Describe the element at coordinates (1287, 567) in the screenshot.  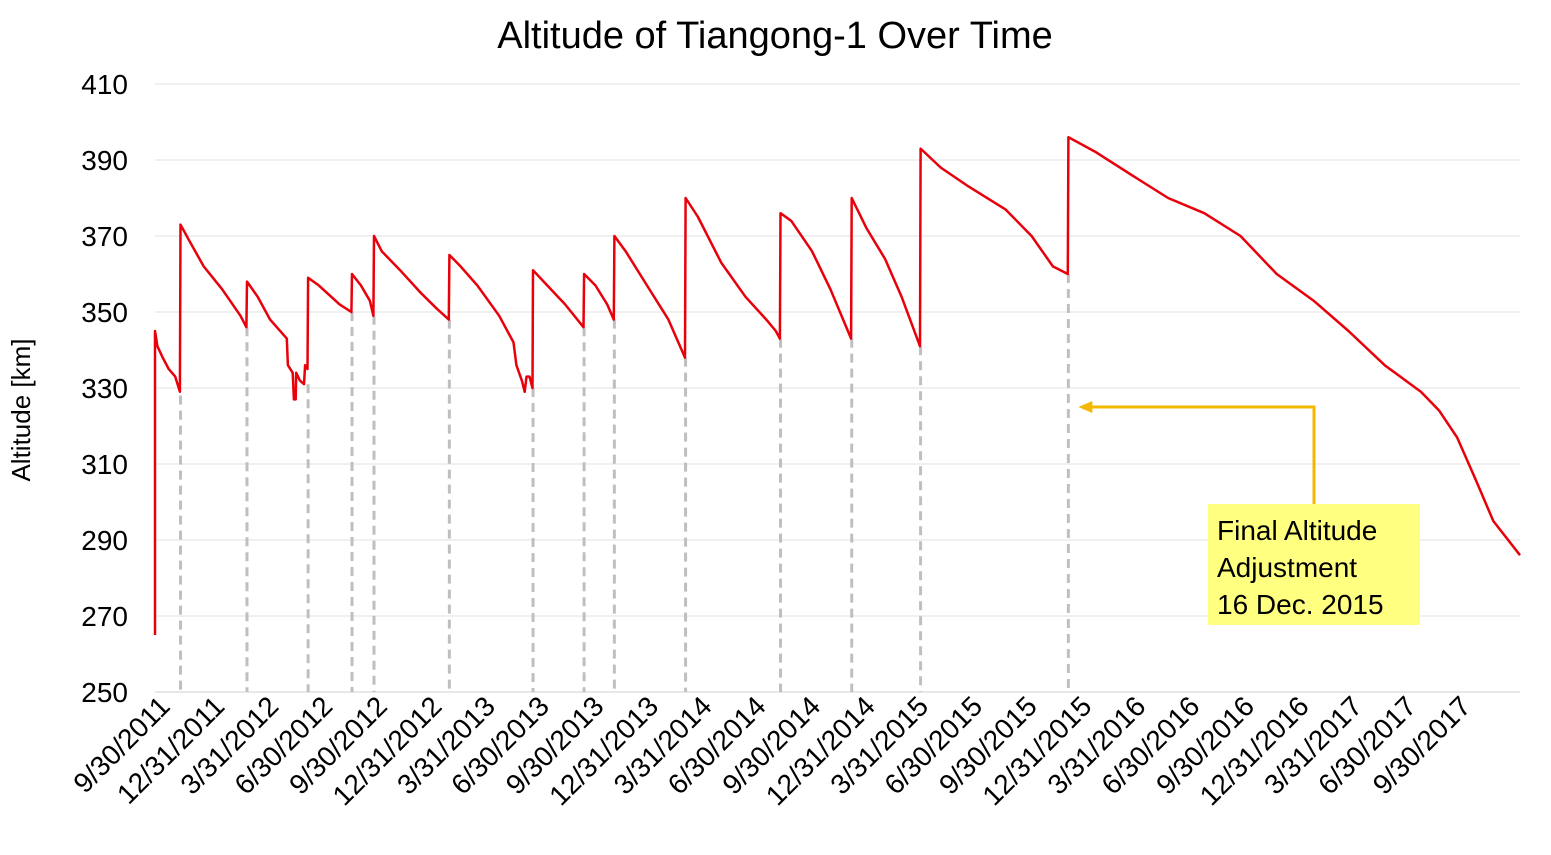
I see `annotation-text: Adjustment` at that location.